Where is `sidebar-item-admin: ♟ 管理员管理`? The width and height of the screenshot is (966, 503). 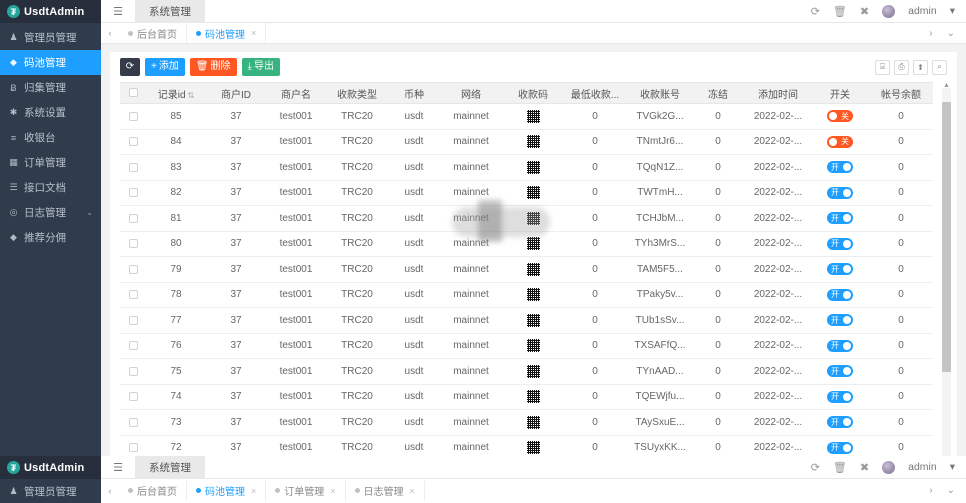
sidebar-item-admin: ♟ 管理员管理 is located at coordinates (50, 491).